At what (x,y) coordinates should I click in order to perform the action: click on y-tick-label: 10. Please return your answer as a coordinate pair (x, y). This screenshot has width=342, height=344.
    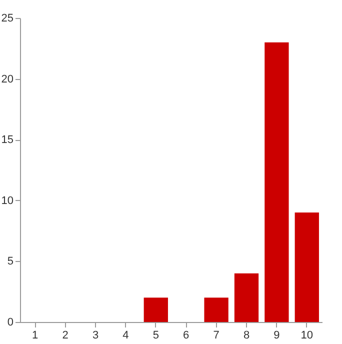
    Looking at the image, I should click on (7, 200).